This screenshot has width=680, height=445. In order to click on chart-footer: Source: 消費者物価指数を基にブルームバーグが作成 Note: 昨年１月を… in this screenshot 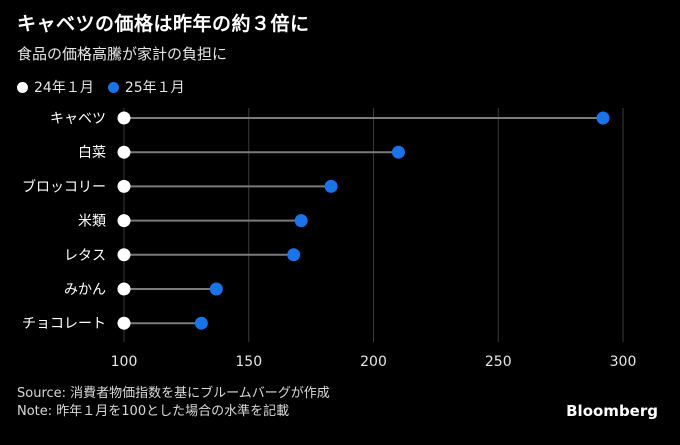, I will do `click(173, 403)`.